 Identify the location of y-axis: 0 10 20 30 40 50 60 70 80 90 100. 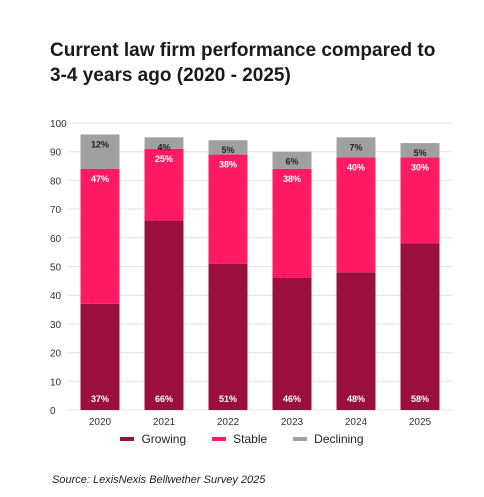
(58, 268).